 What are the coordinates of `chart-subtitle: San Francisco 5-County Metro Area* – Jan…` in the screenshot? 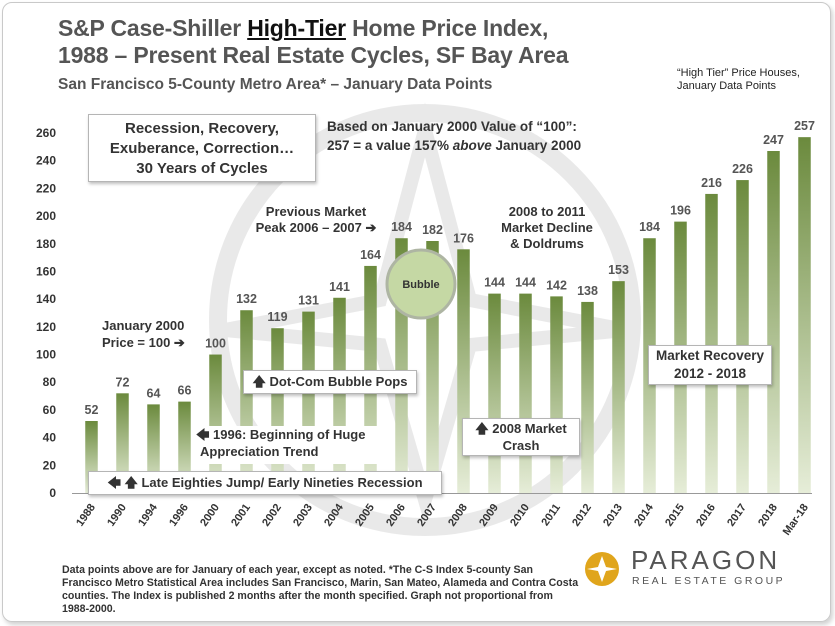 It's located at (275, 84).